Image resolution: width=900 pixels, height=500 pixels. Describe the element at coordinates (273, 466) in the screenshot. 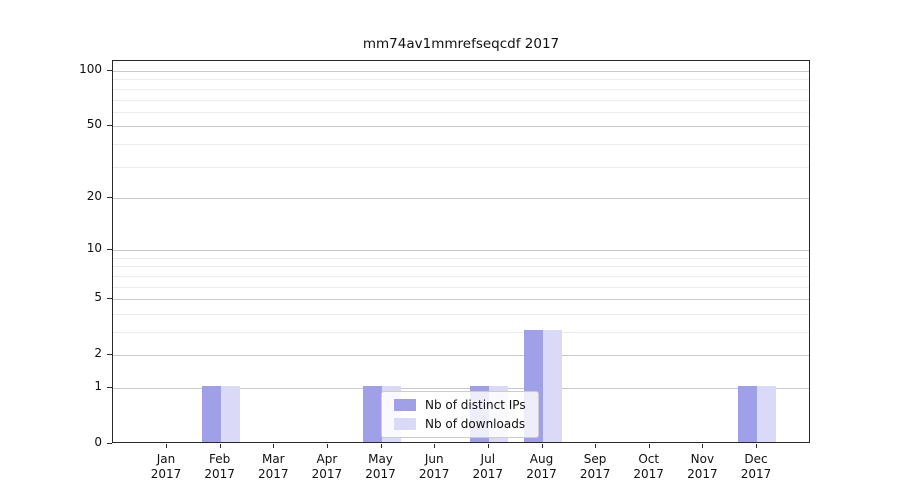

I see `x-tick-label: Mar 2017` at that location.